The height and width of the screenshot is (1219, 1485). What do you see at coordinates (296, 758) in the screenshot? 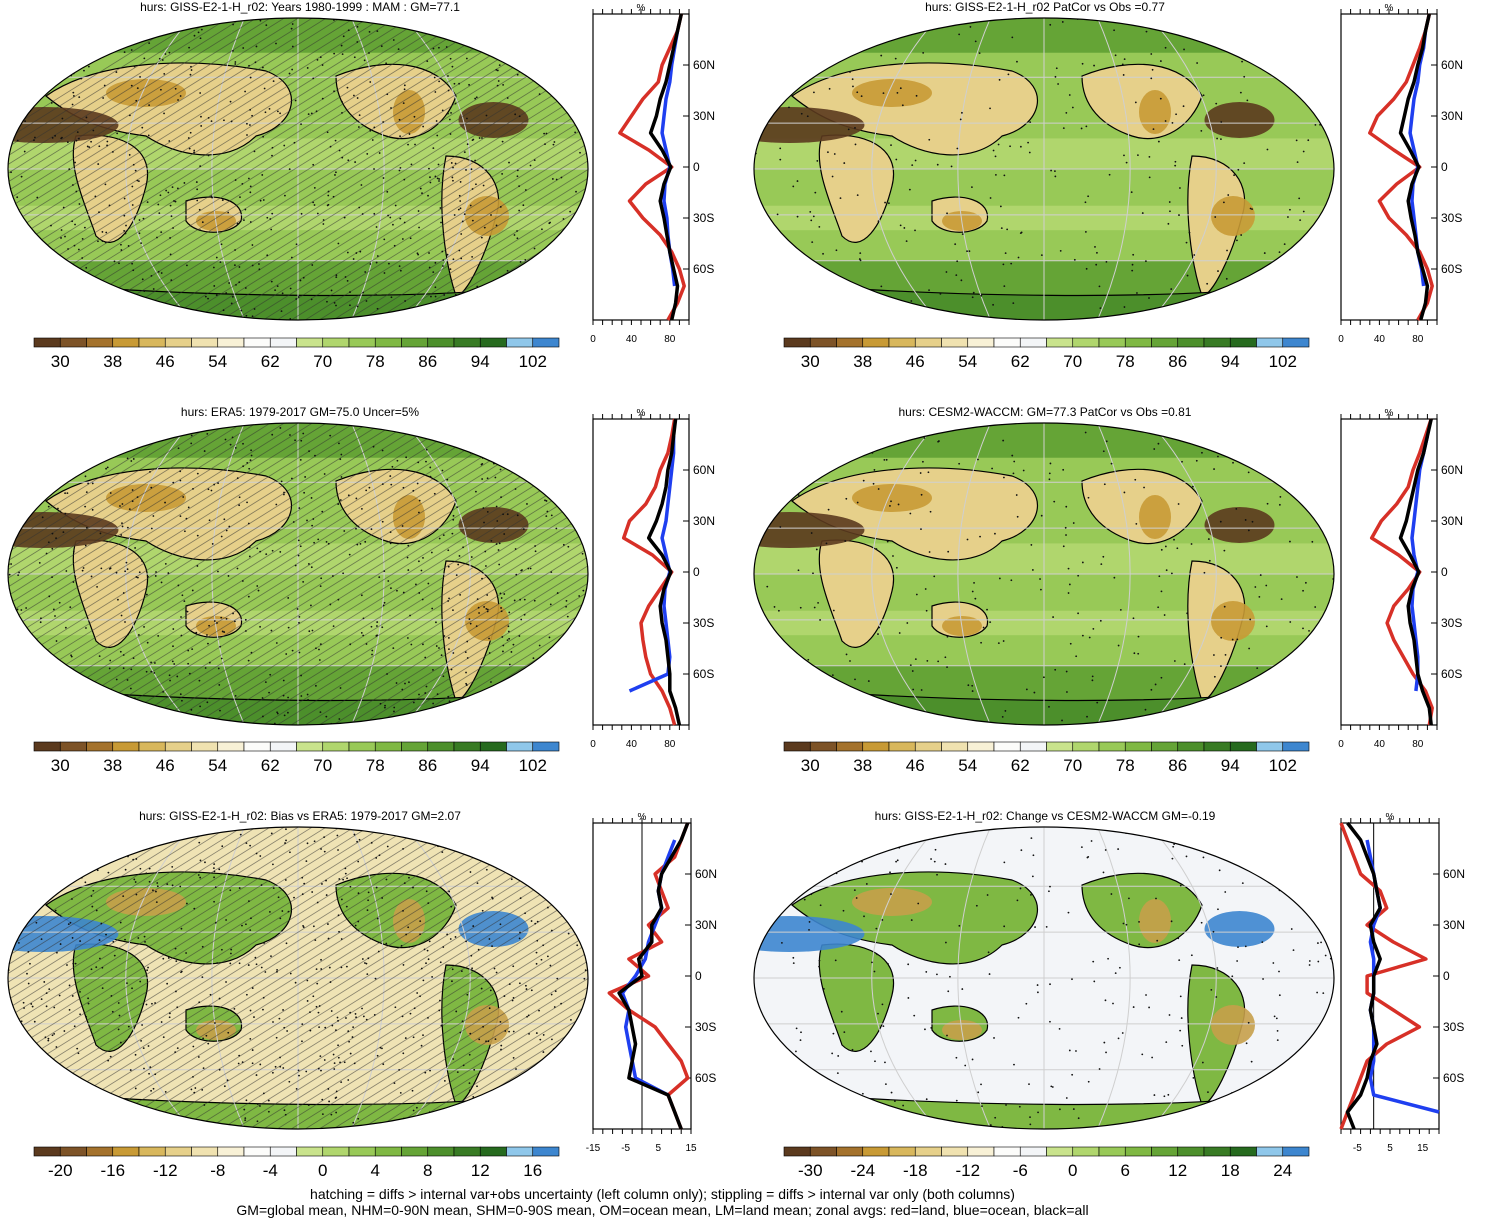
I see `colorbar: 303846546270788694102110` at bounding box center [296, 758].